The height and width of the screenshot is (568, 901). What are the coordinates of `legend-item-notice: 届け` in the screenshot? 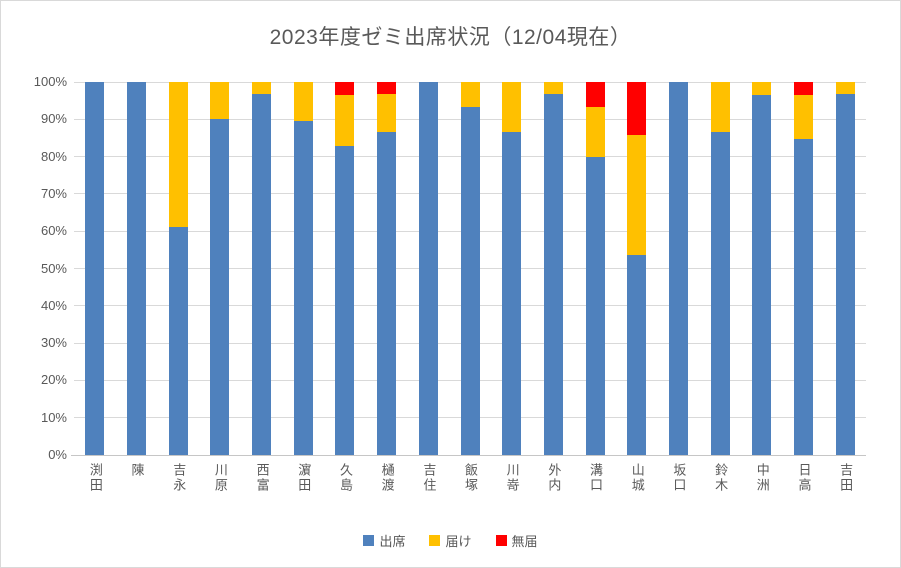 It's located at (450, 540).